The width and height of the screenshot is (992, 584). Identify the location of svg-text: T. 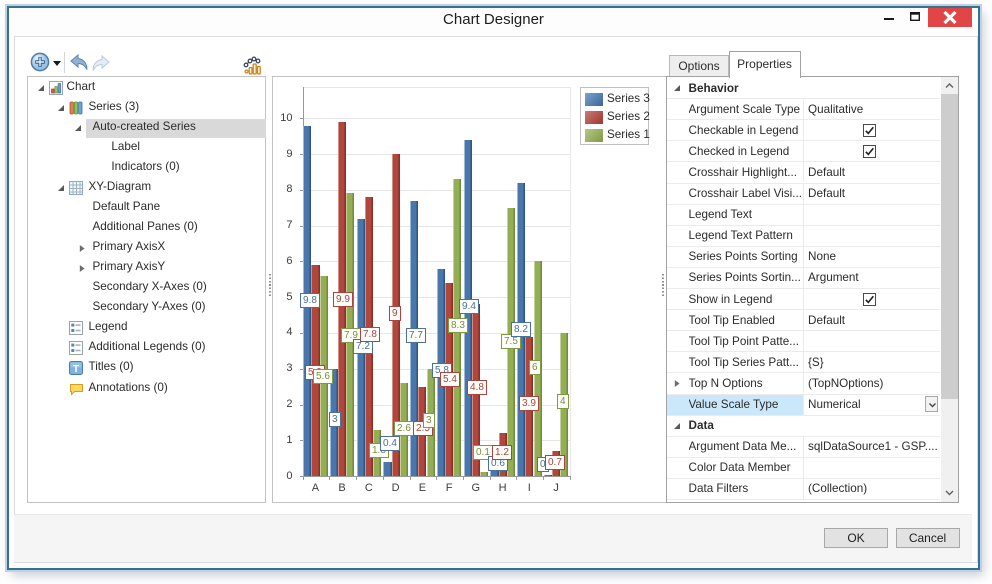
(76, 369).